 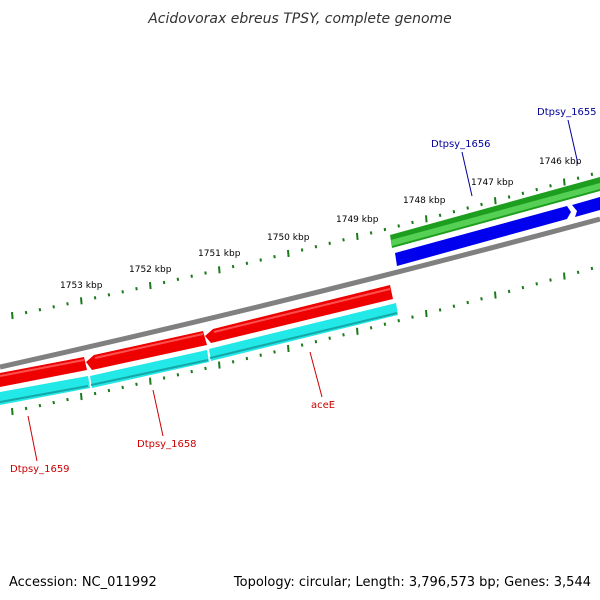 I want to click on reverse-cds-highlight, so click(x=195, y=332).